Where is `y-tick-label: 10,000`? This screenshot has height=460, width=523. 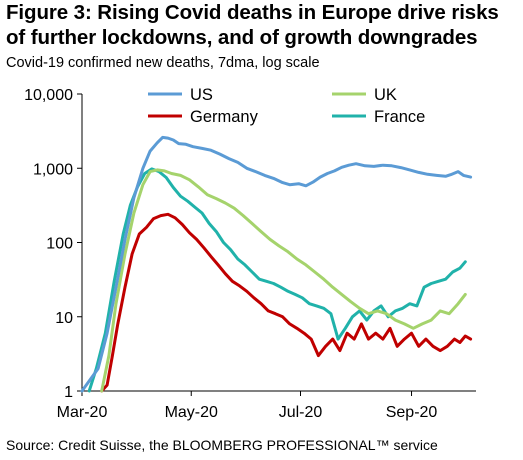 y-tick-label: 10,000 is located at coordinates (48, 95).